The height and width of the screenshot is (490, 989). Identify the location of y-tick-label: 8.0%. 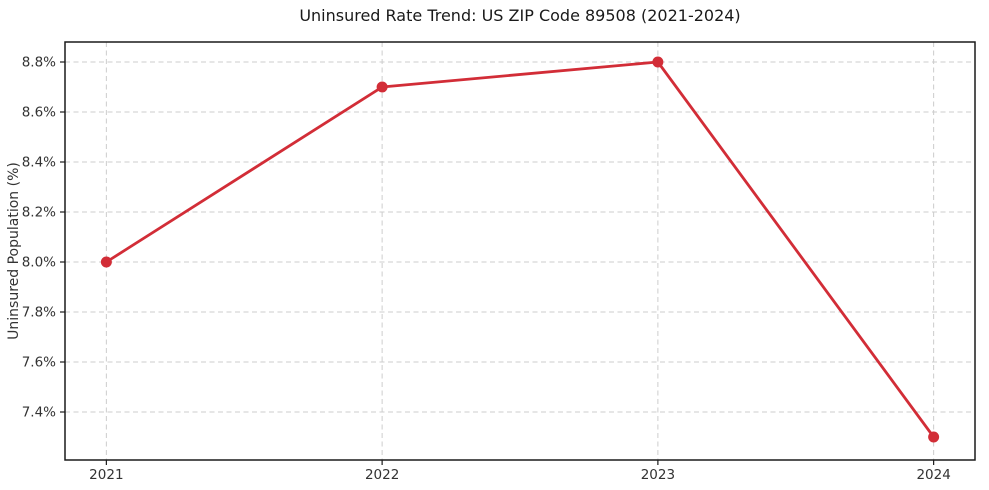
(39, 263).